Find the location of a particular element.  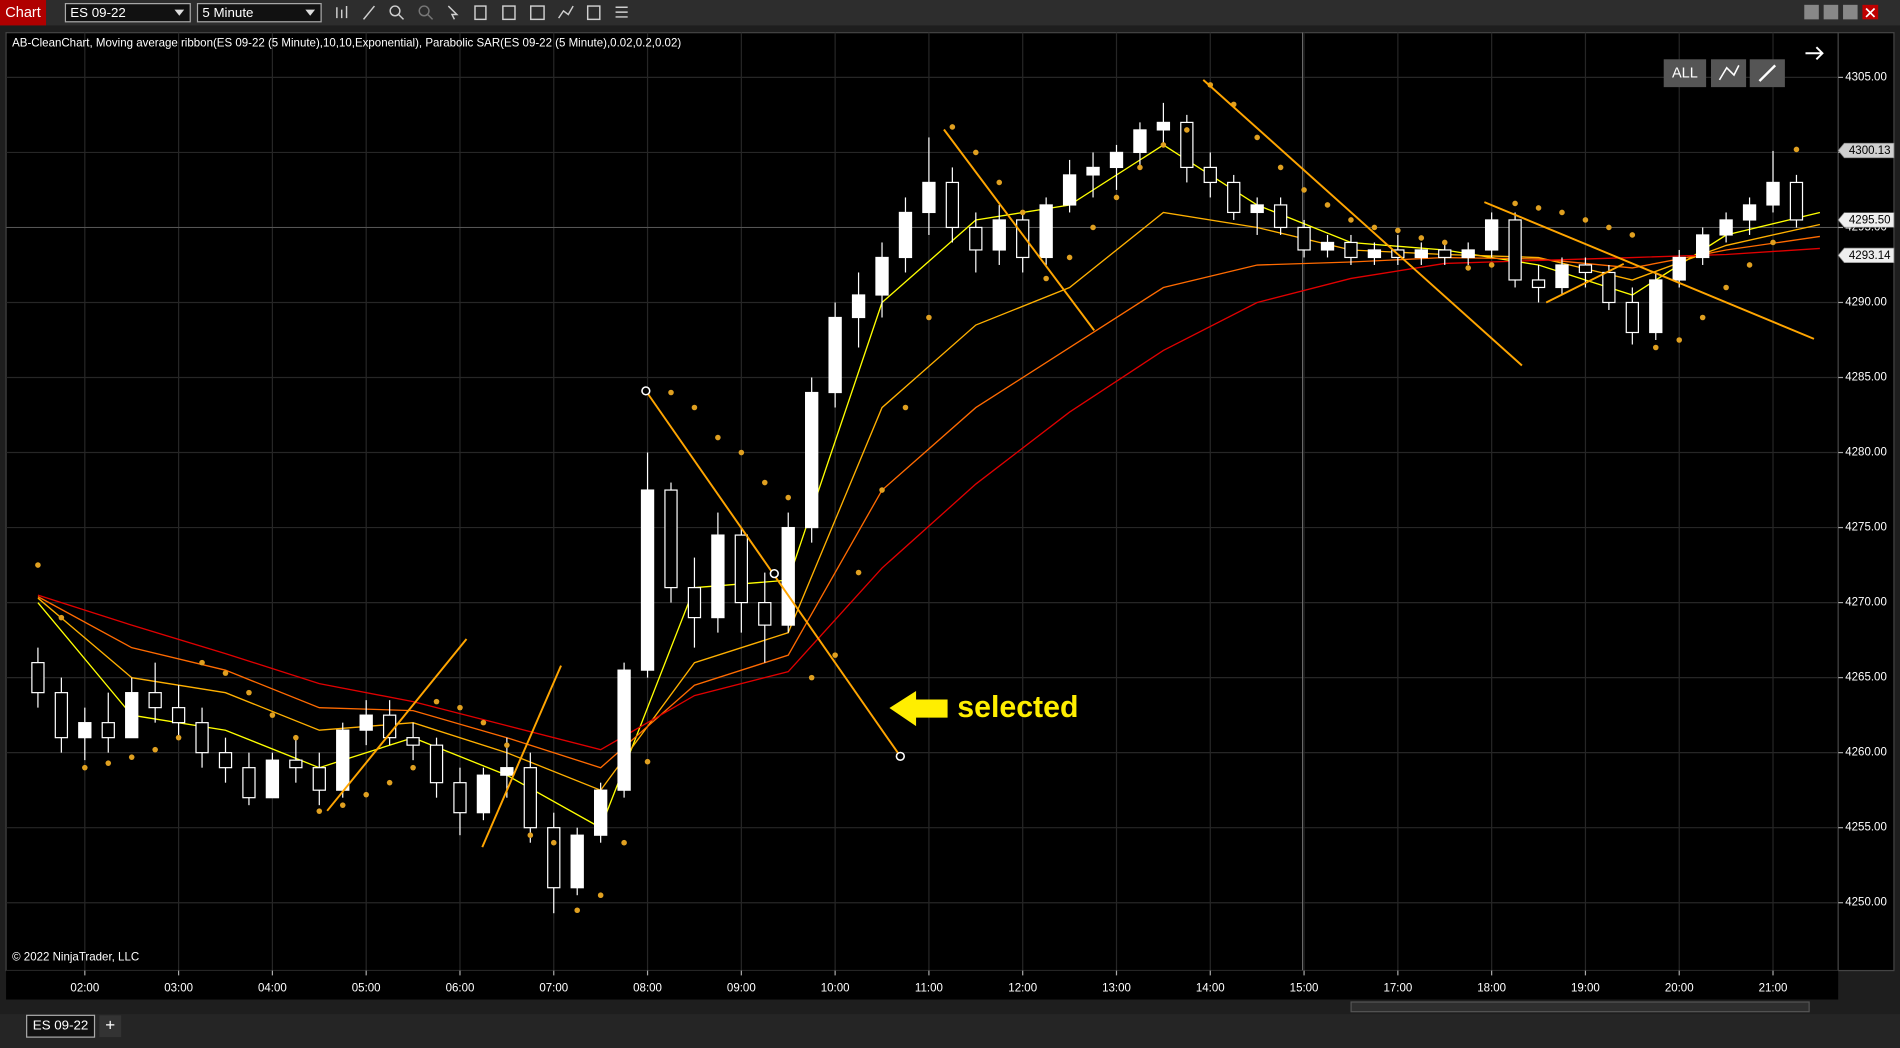

price-marker is located at coordinates (1866, 150).